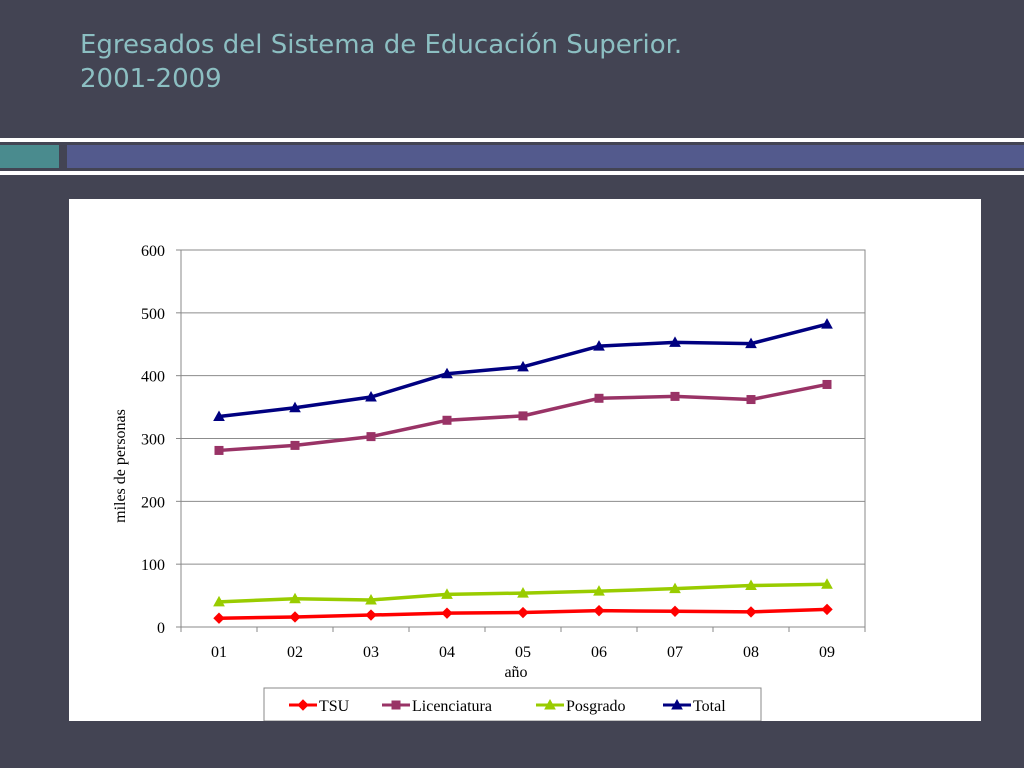  I want to click on y-tick-label: 400, so click(153, 377).